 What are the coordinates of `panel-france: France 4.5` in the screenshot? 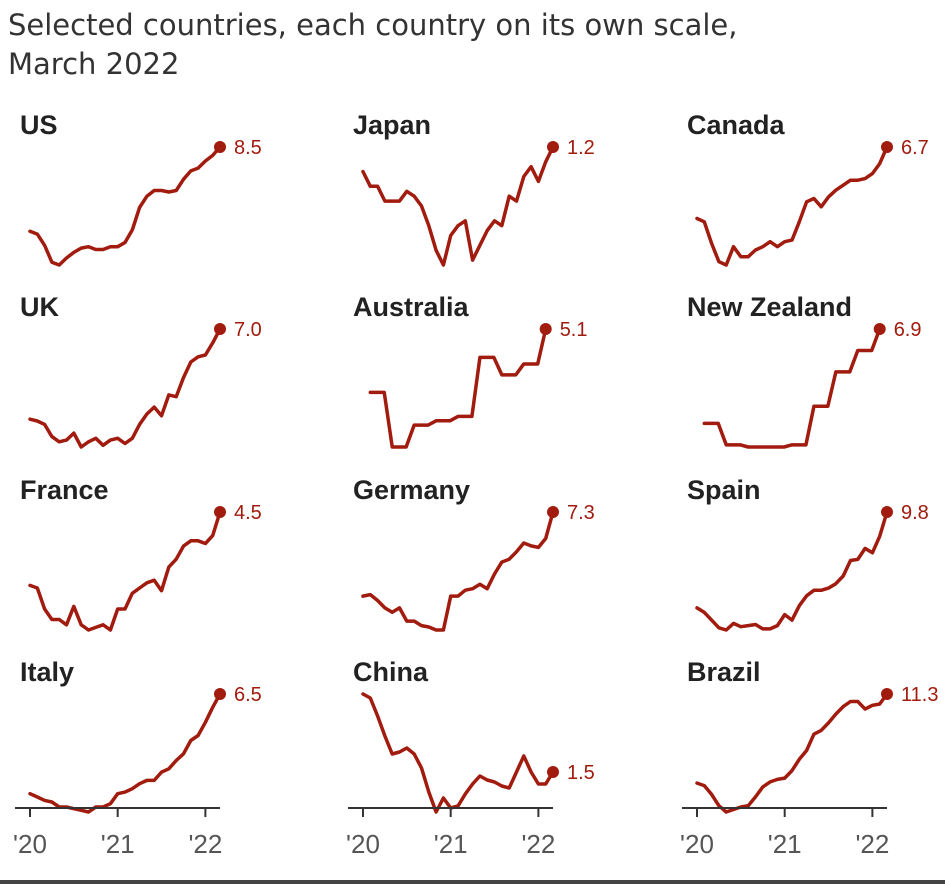 It's located at (141, 553).